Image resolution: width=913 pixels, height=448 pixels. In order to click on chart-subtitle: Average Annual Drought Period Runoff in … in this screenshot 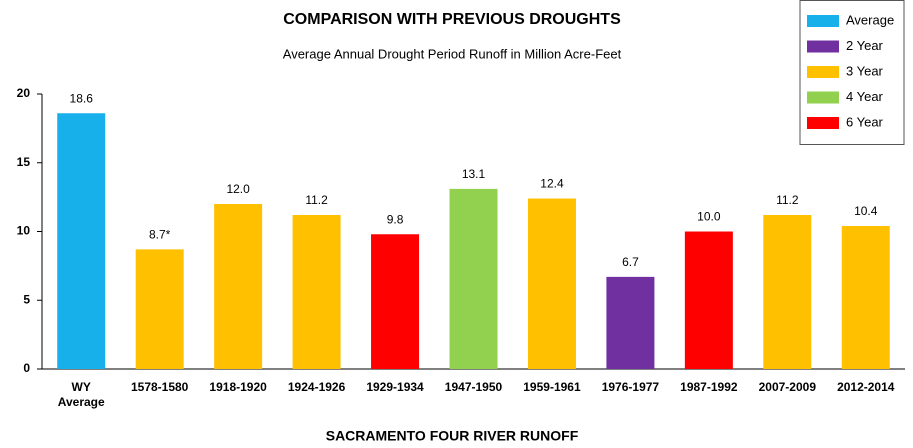, I will do `click(452, 53)`.